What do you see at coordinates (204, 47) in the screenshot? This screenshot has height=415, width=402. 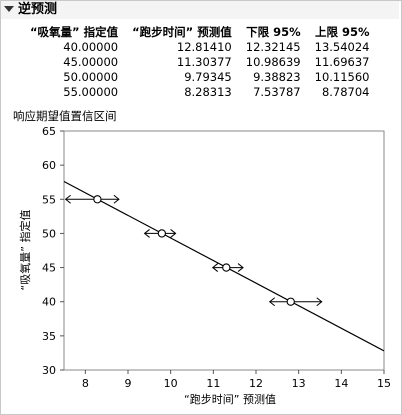 I see `table-cell: 12.81410` at bounding box center [204, 47].